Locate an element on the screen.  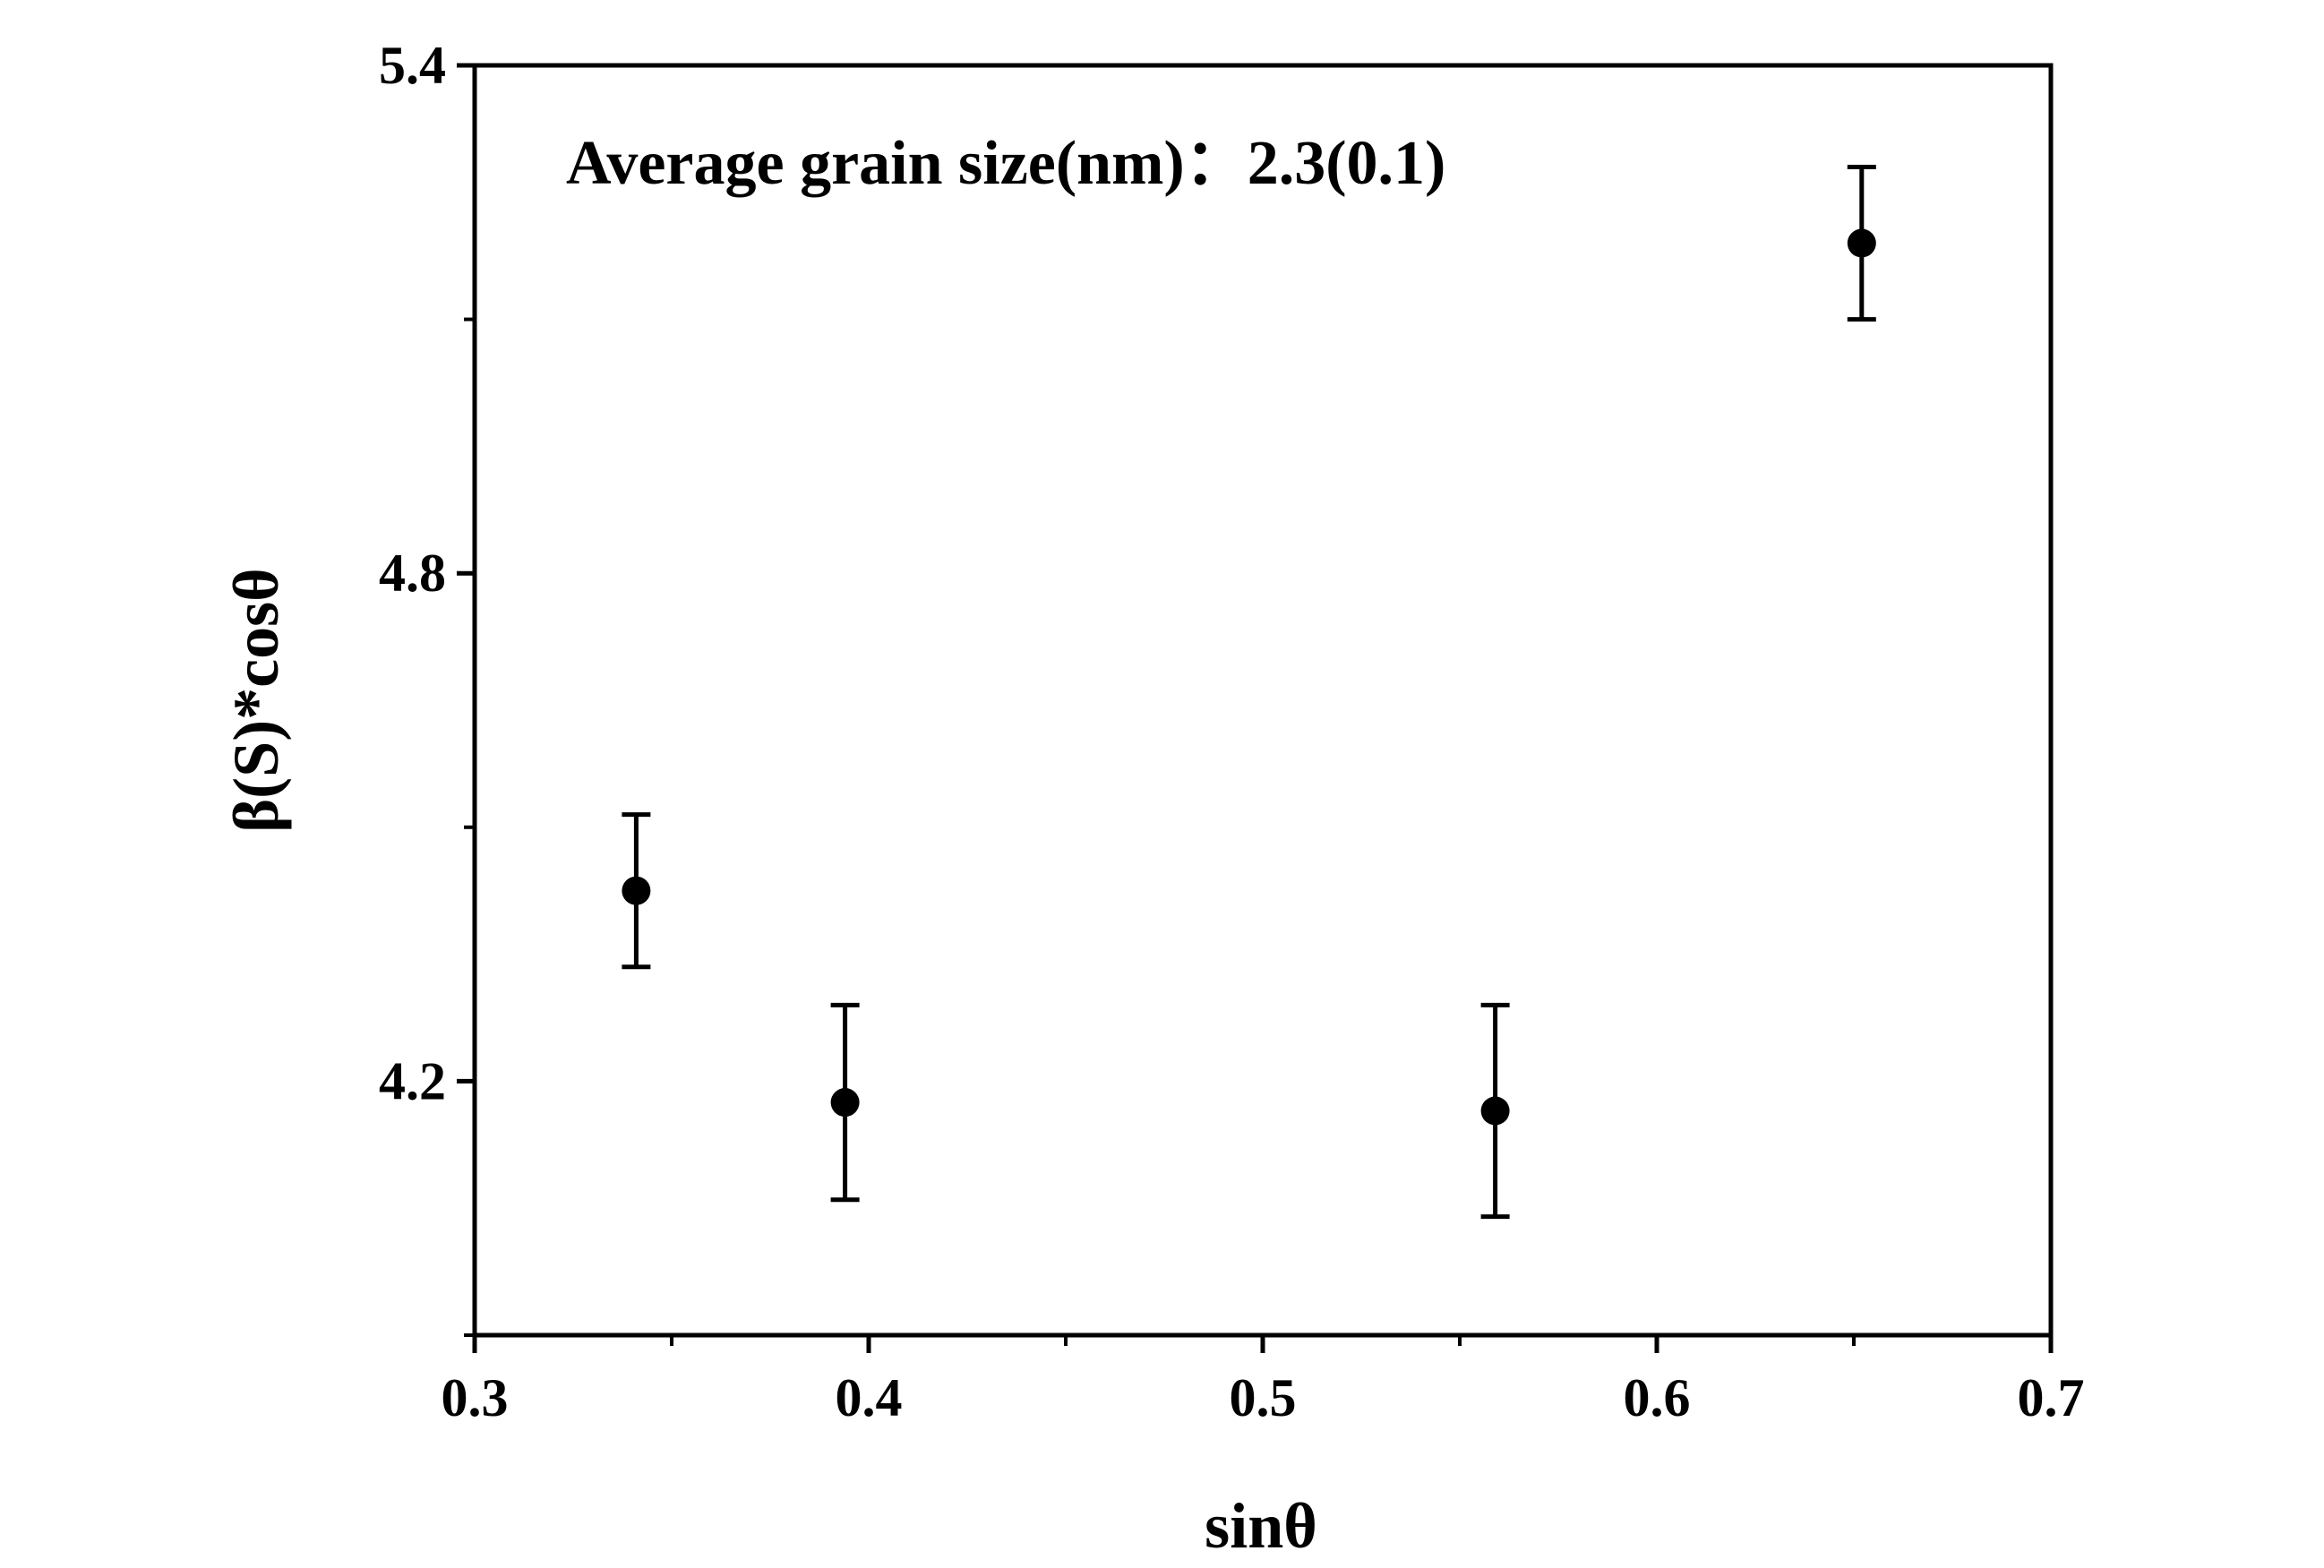
x-tick-label: 0.5 is located at coordinates (1263, 1398).